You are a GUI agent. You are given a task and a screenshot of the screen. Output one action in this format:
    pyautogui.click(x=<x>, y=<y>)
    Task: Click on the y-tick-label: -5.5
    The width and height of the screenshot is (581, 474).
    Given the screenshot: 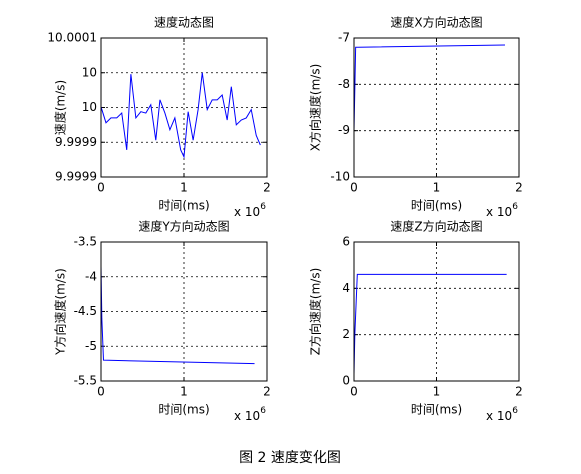 What is the action you would take?
    pyautogui.click(x=85, y=381)
    